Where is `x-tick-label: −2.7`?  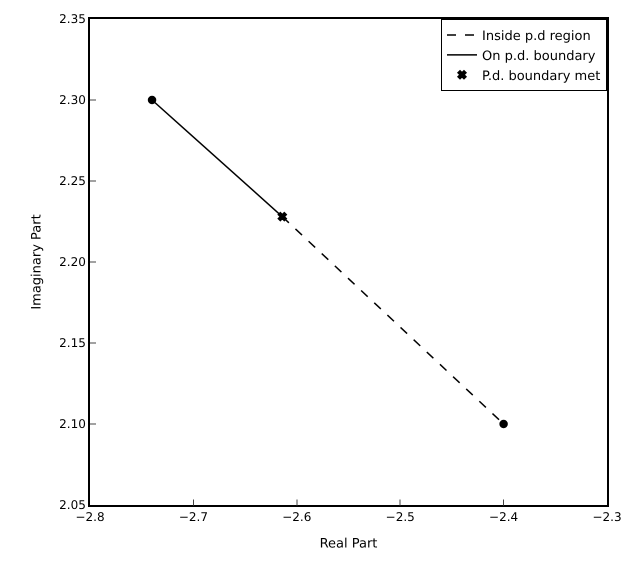
x-tick-label: −2.7 is located at coordinates (193, 517).